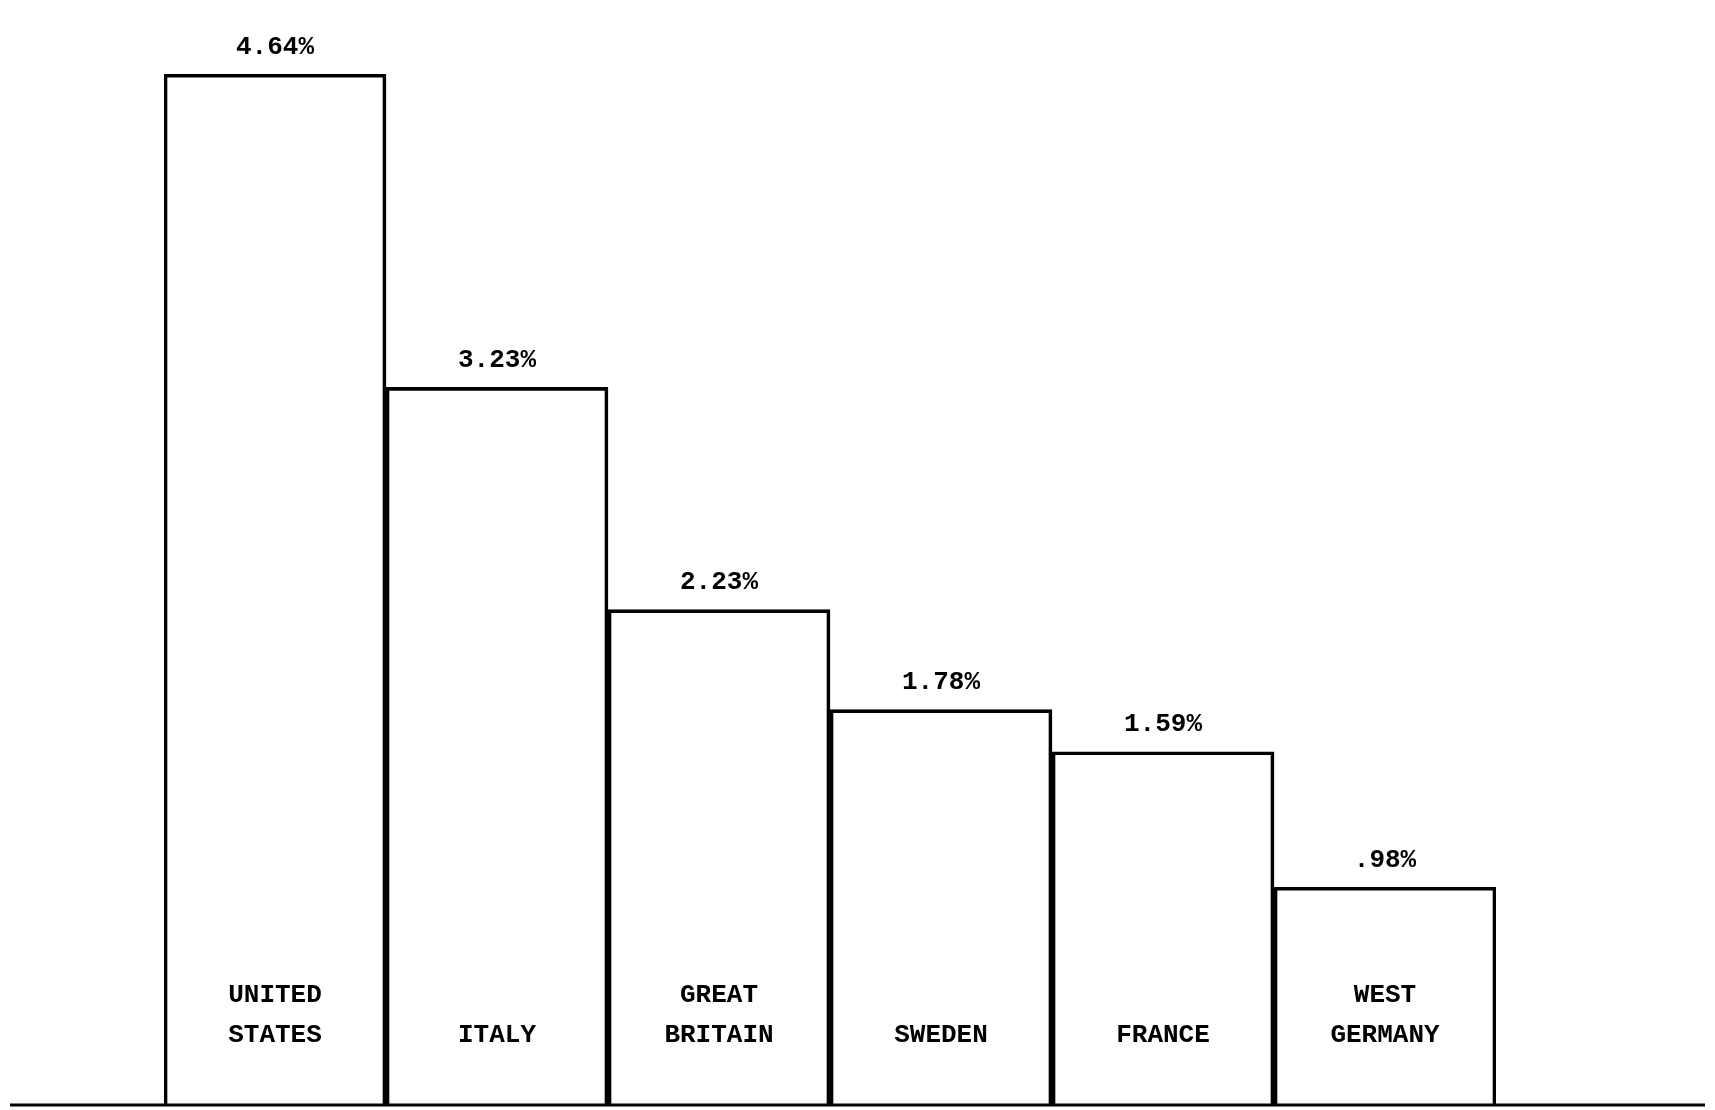 This screenshot has width=1715, height=1110. I want to click on x-tick-label: ITALY, so click(497, 1034).